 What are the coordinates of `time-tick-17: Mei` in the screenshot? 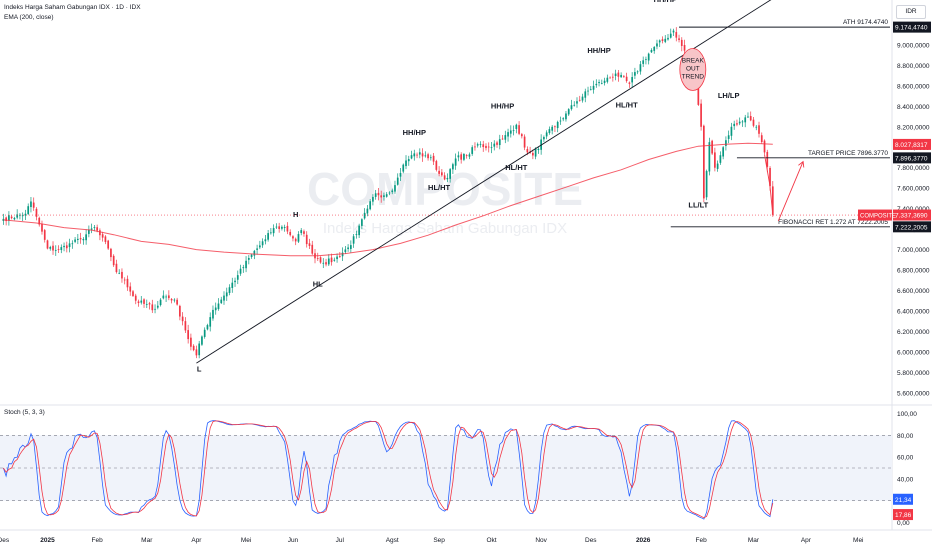 It's located at (858, 540).